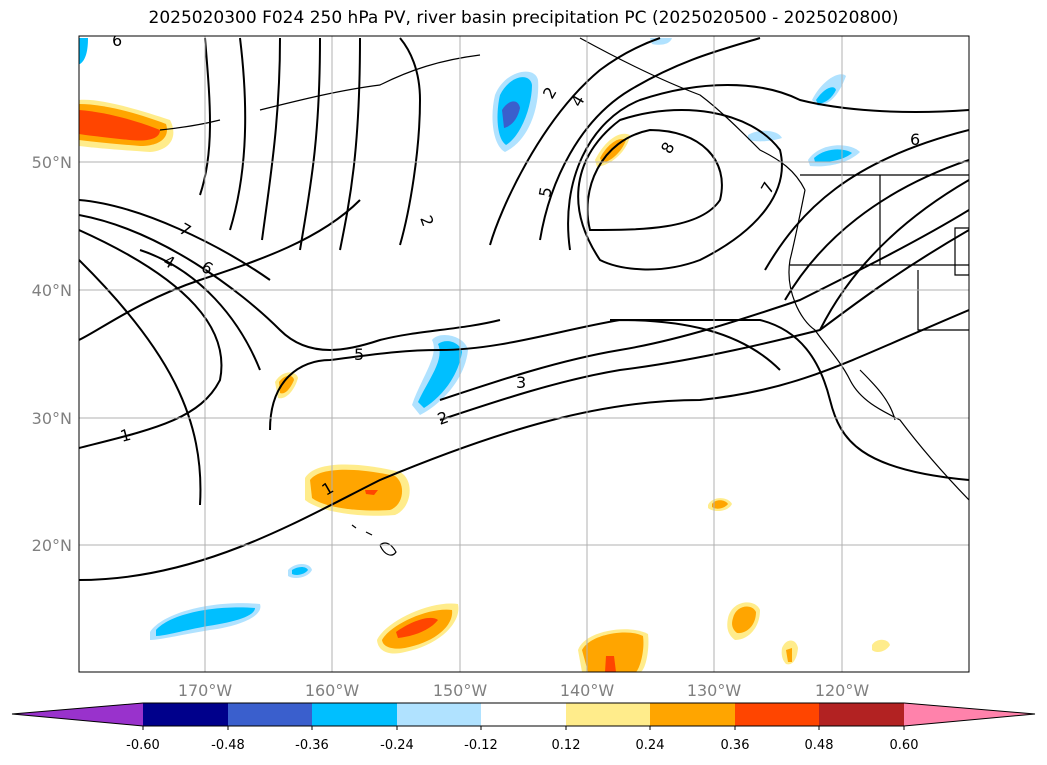  What do you see at coordinates (125, 435) in the screenshot?
I see `contour-label-1-west: 1` at bounding box center [125, 435].